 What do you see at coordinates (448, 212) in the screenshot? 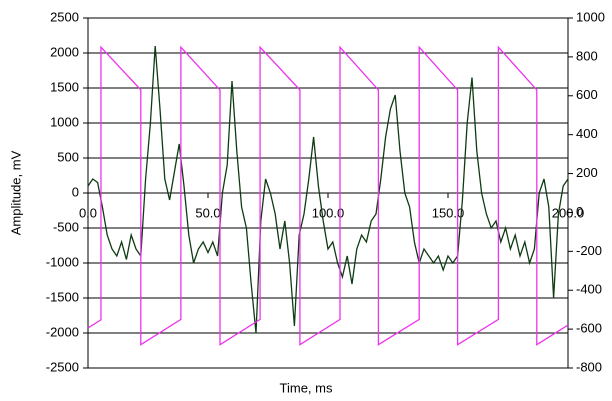
I see `x-tick-label: 150.0` at bounding box center [448, 212].